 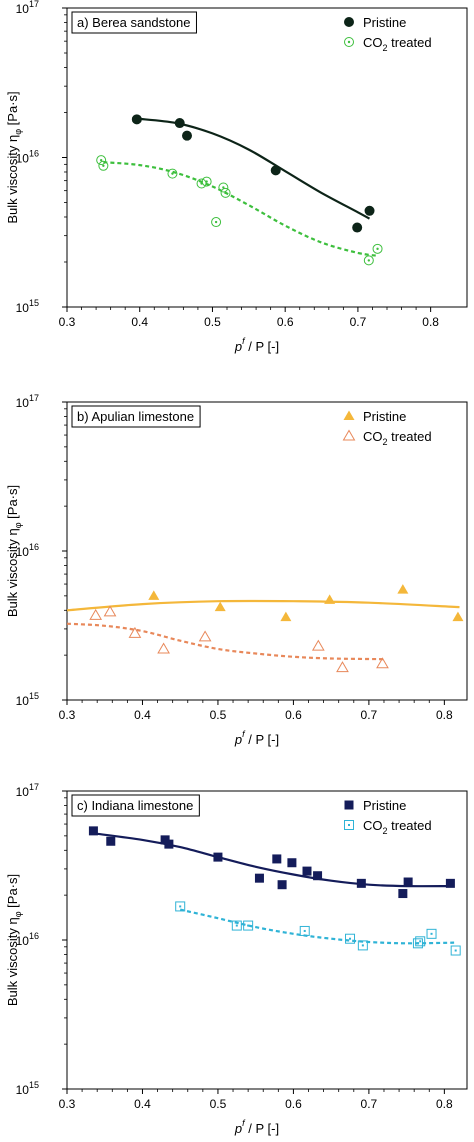 I want to click on panel-label: a) Berea sandstone, so click(x=134, y=22).